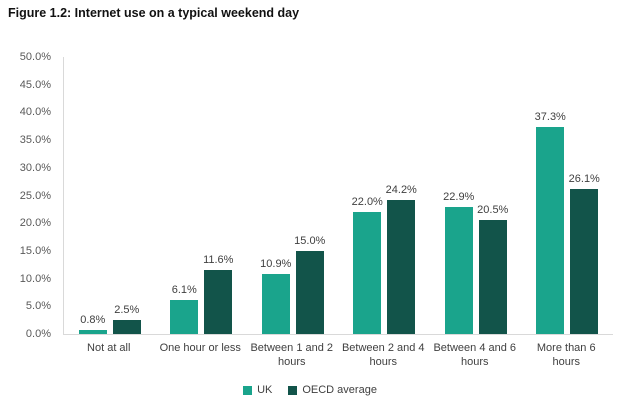 The height and width of the screenshot is (405, 620). What do you see at coordinates (35, 84) in the screenshot?
I see `y-axis-tick-label: 45.0%` at bounding box center [35, 84].